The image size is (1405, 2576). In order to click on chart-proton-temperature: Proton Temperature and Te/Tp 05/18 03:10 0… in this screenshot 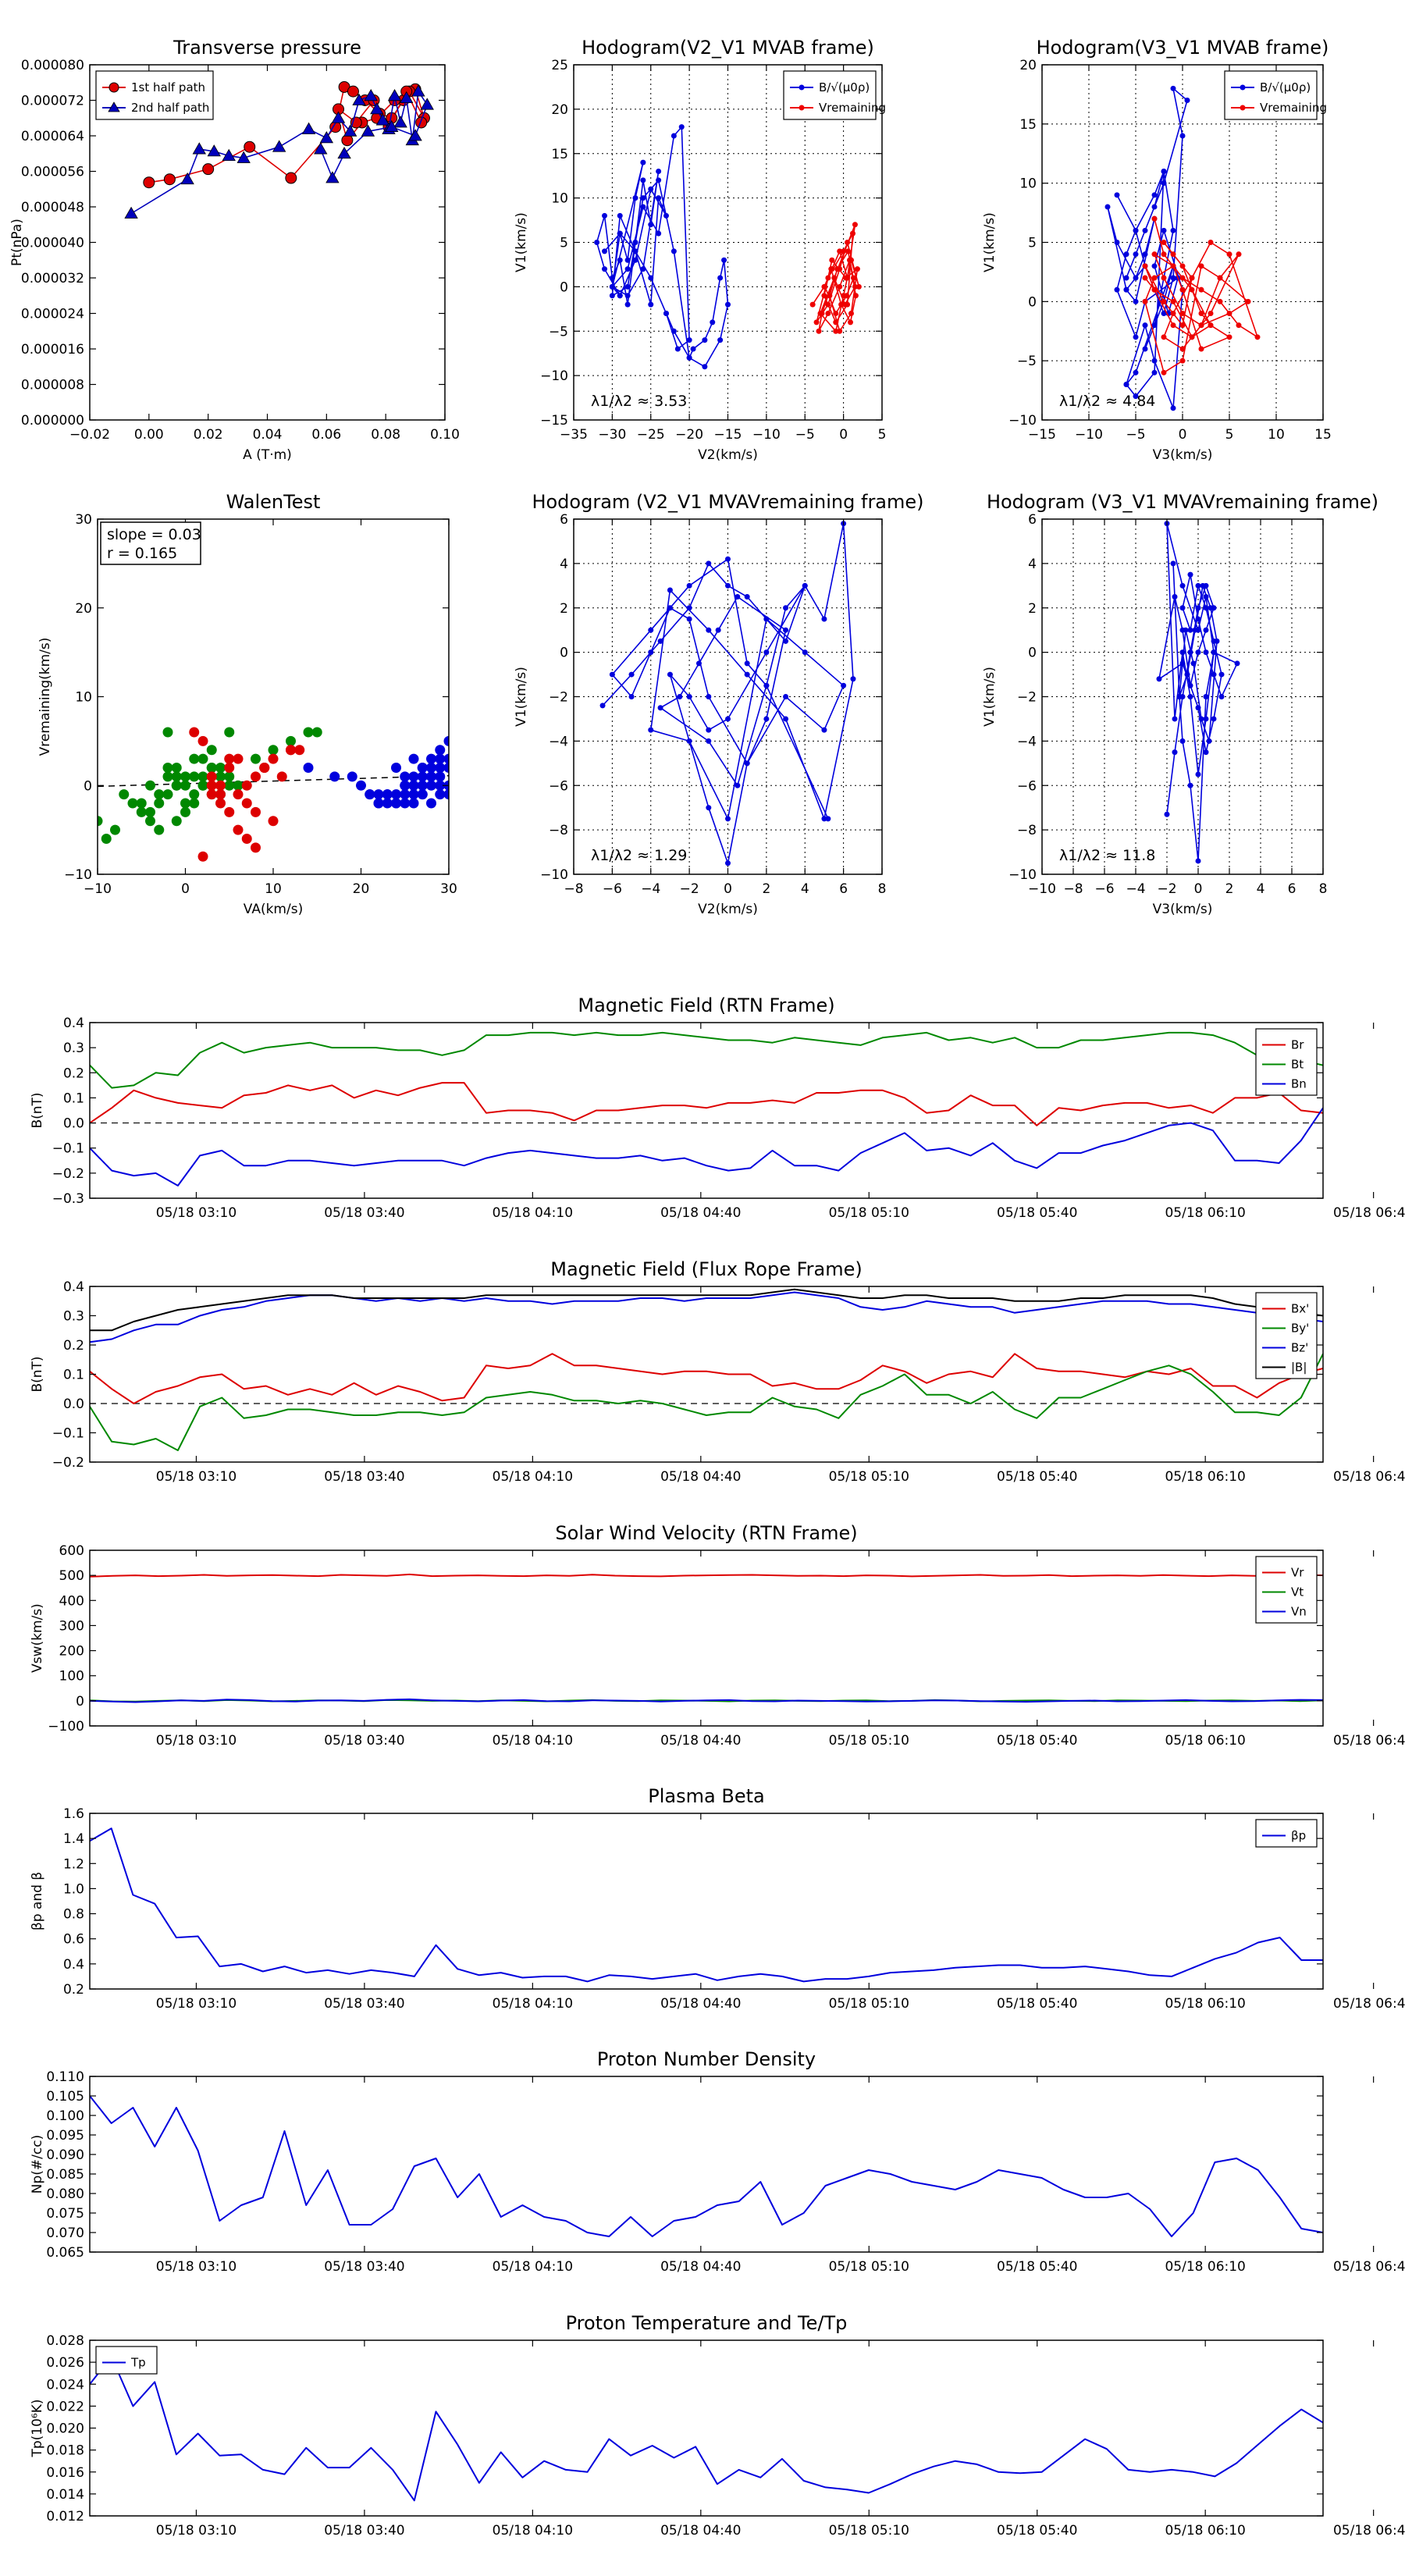, I will do `click(717, 2425)`.